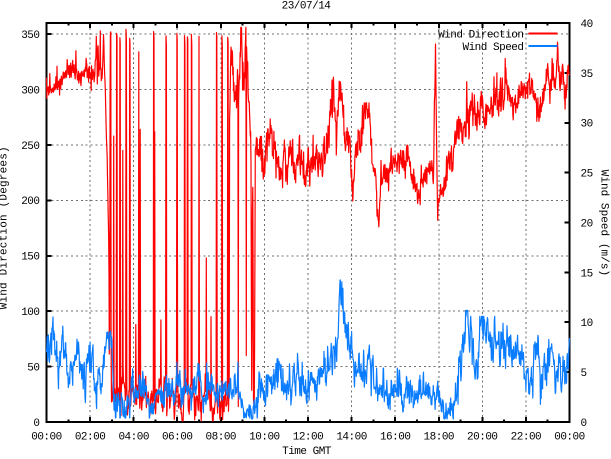 The height and width of the screenshot is (459, 611). What do you see at coordinates (587, 224) in the screenshot?
I see `svg-text: 20` at bounding box center [587, 224].